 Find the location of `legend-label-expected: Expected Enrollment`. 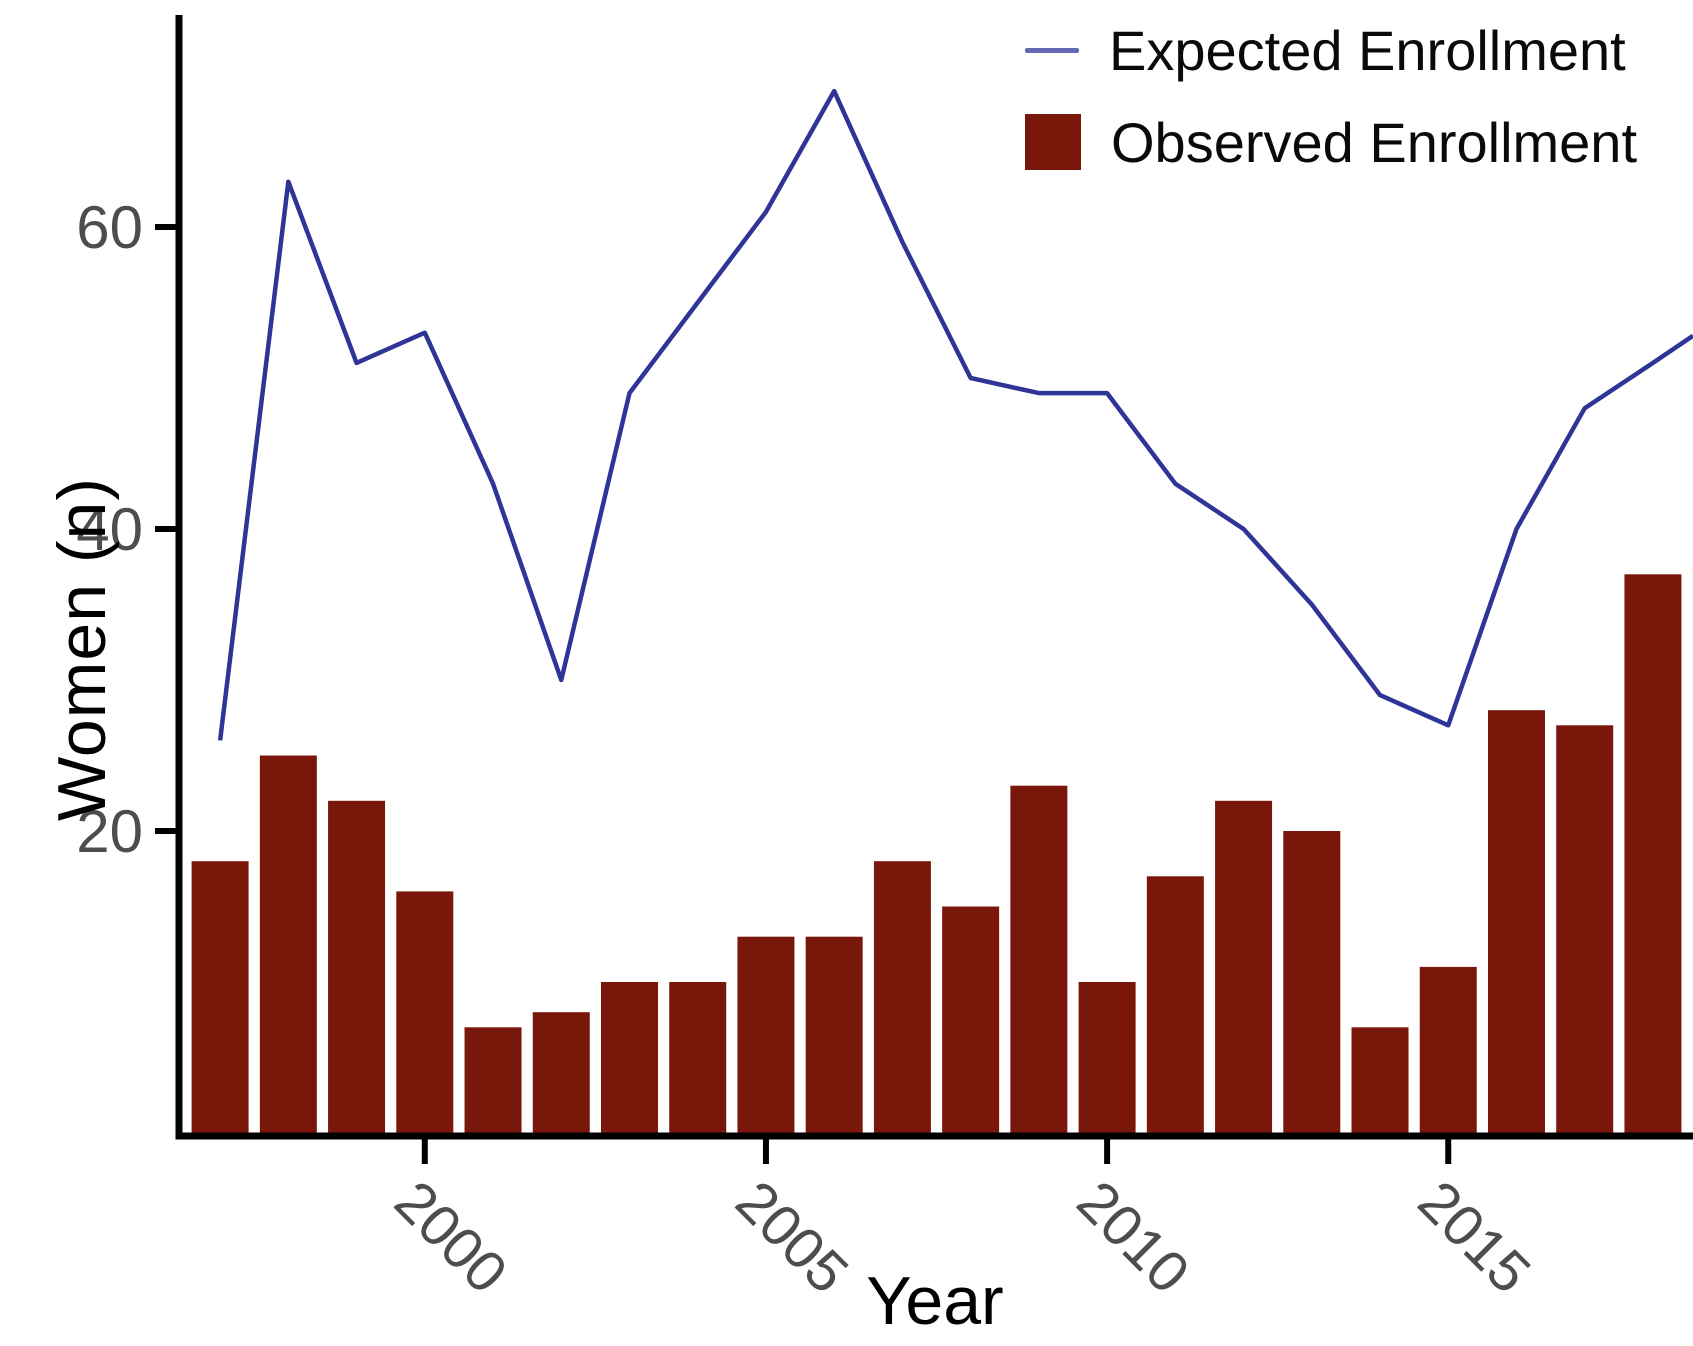

legend-label-expected: Expected Enrollment is located at coordinates (1367, 50).